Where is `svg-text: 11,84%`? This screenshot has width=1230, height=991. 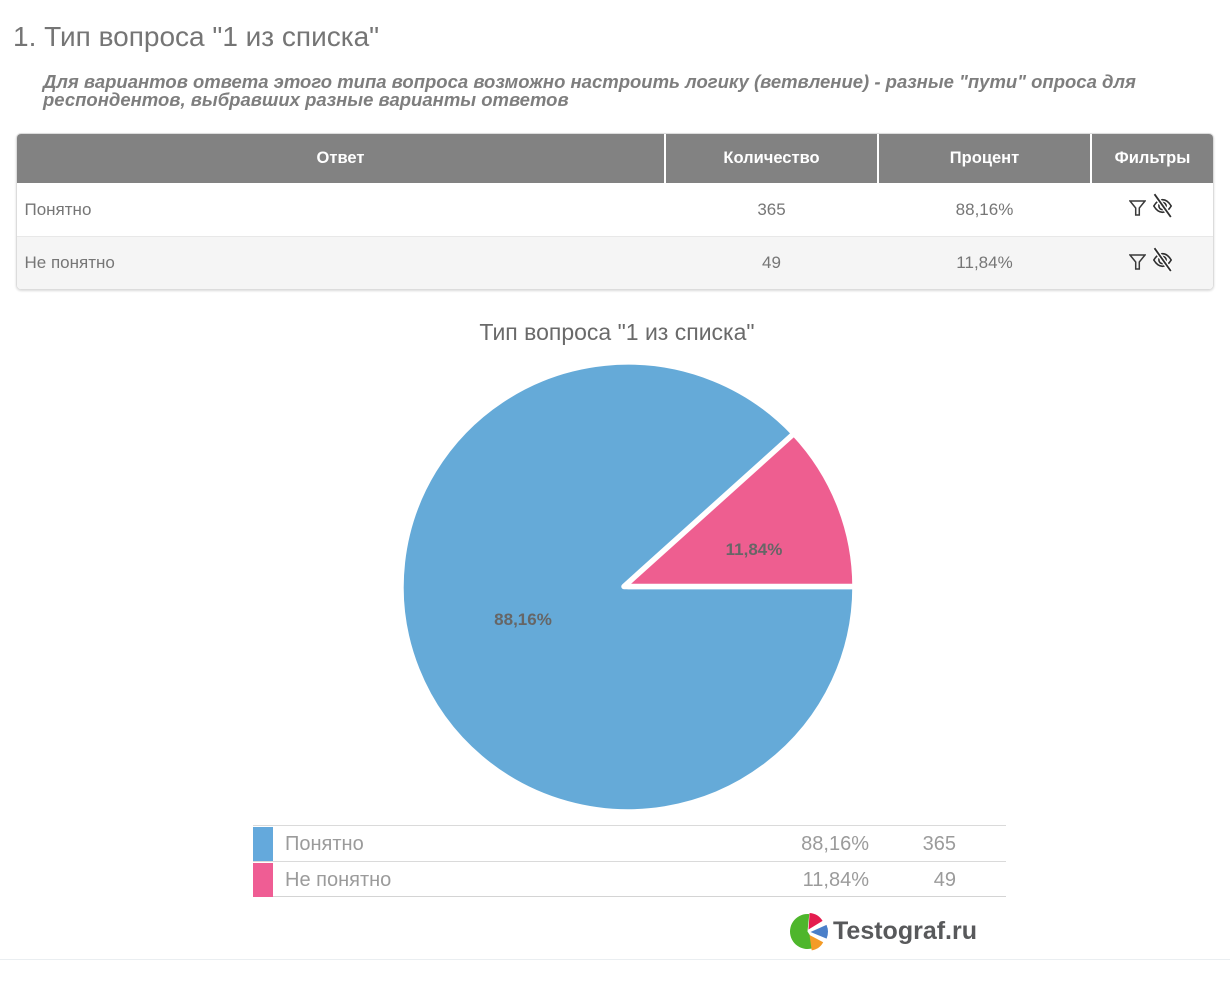
svg-text: 11,84% is located at coordinates (754, 549).